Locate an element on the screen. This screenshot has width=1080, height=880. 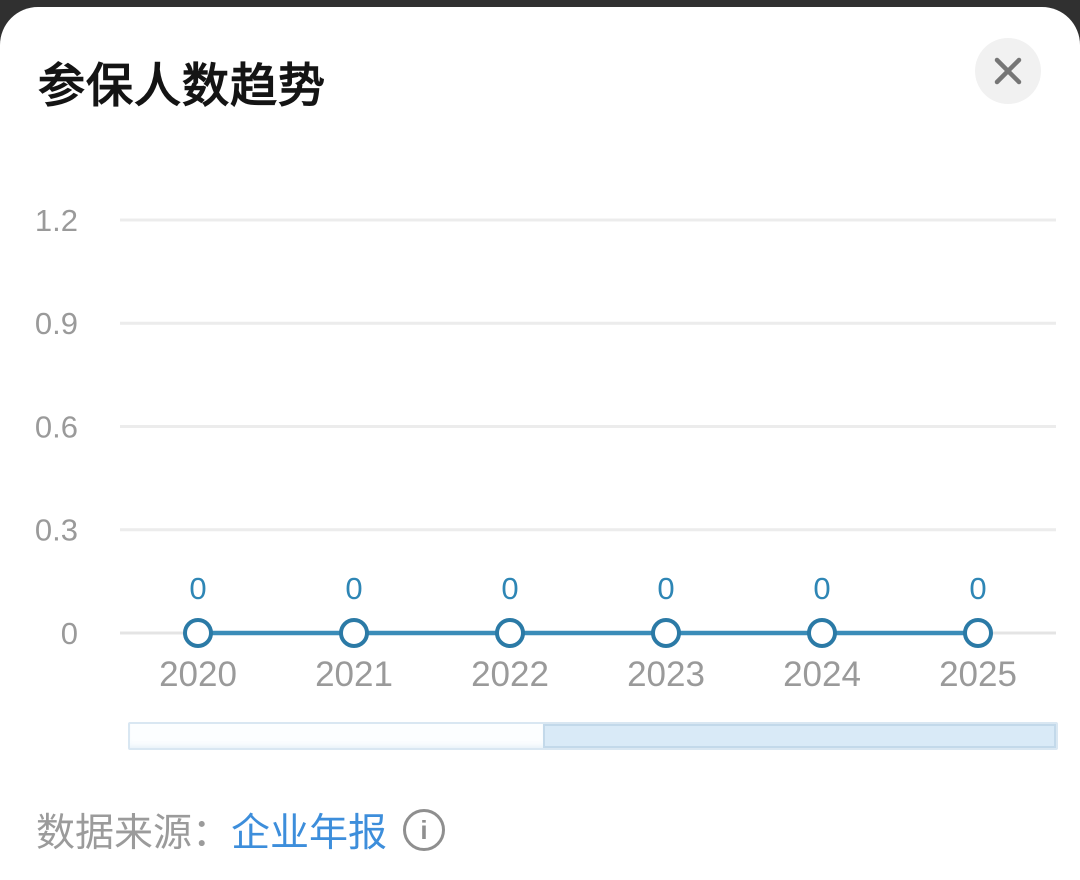
data-source-label: 数据来源： is located at coordinates (134, 833).